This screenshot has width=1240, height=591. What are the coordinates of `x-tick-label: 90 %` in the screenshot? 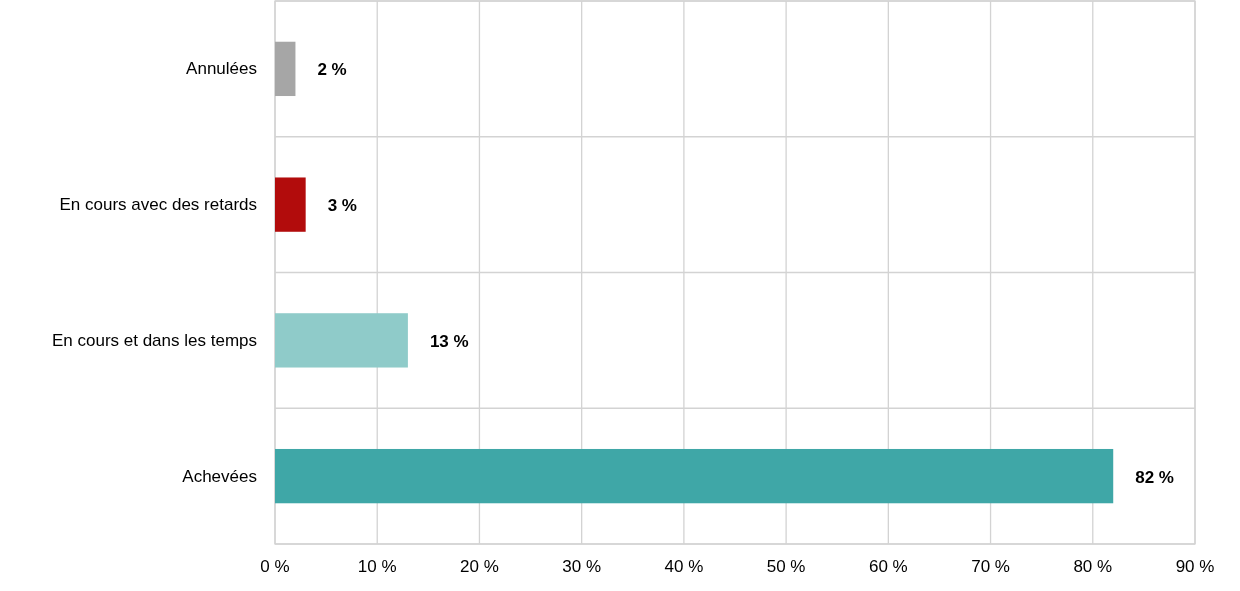 It's located at (1195, 567).